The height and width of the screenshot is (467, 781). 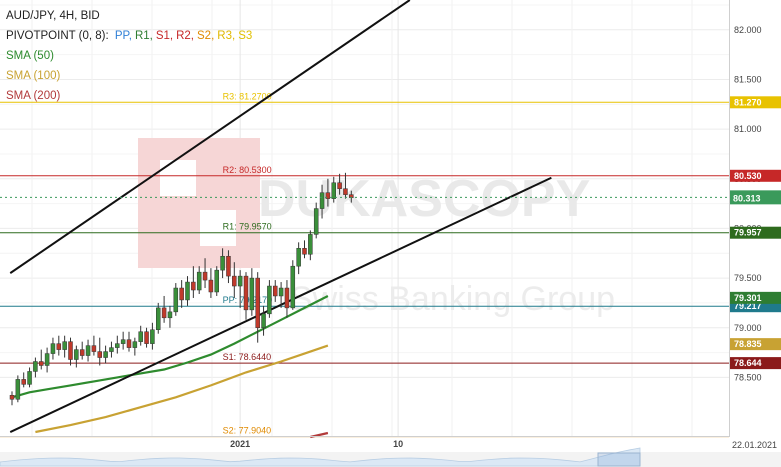 I want to click on price-tag-label-R3: 81.270, so click(x=748, y=102).